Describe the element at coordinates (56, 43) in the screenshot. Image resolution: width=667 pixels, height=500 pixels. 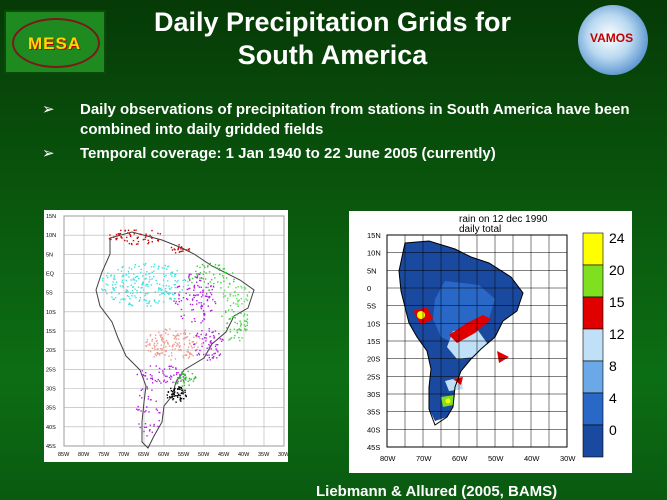
I see `mesa-logo-ring` at that location.